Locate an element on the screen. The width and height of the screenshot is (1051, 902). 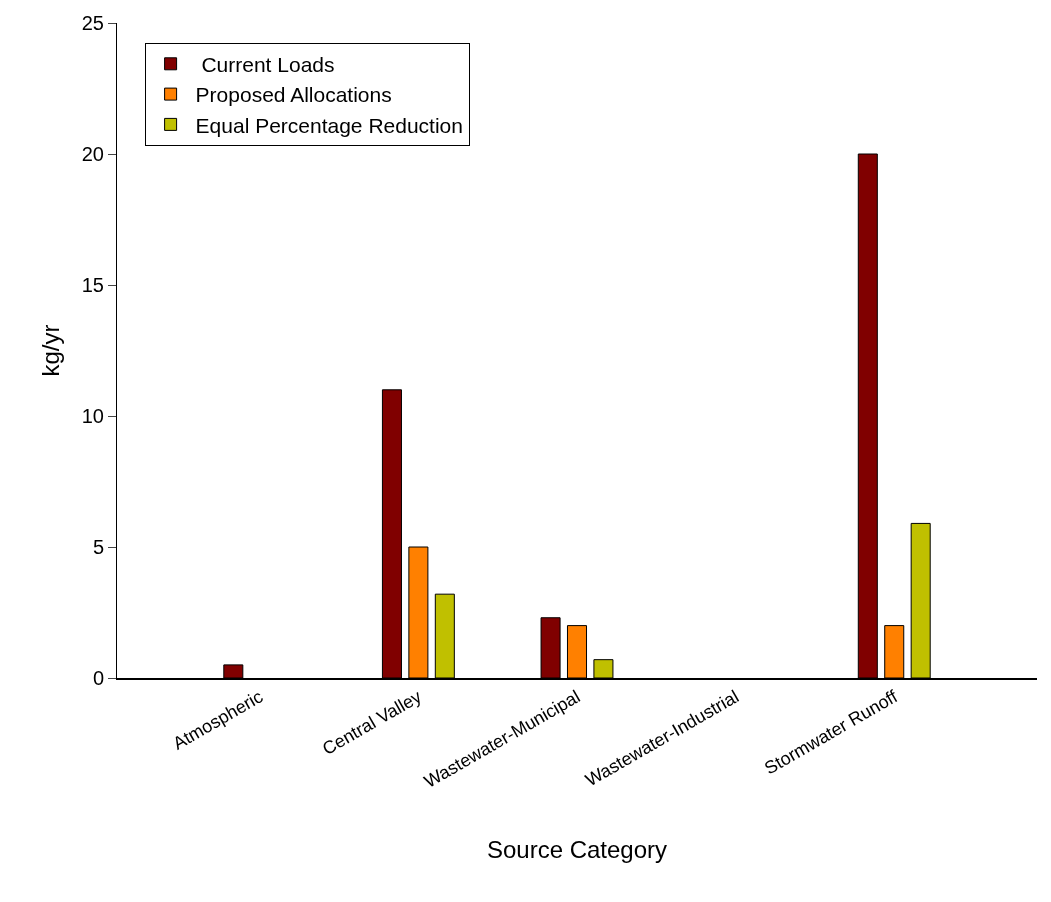
y-tick-label: 5 is located at coordinates (98, 547).